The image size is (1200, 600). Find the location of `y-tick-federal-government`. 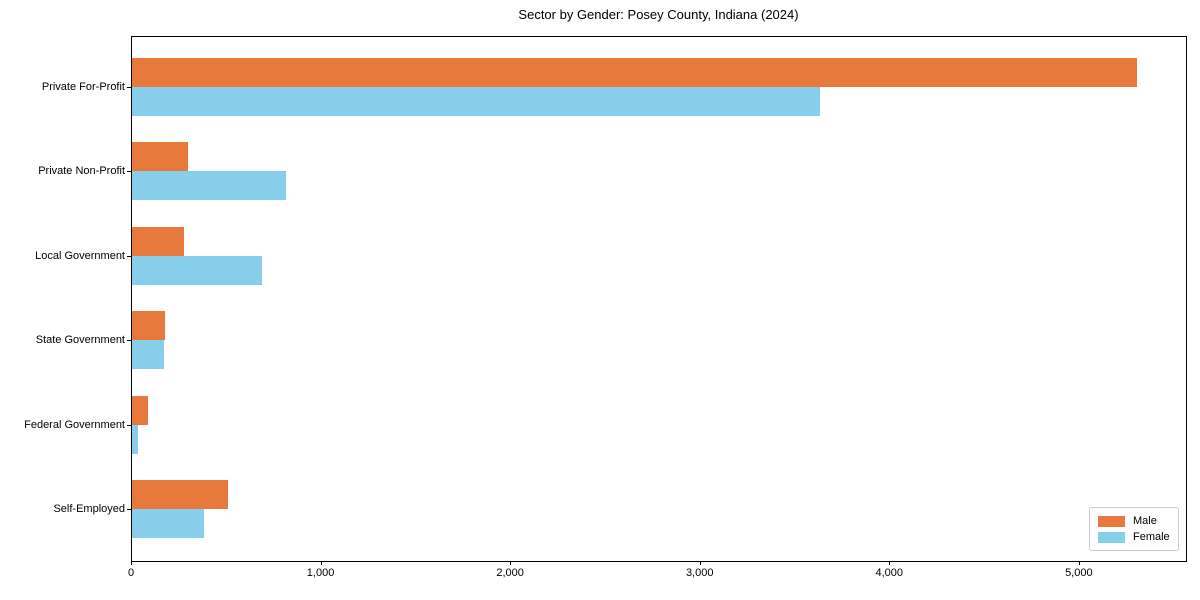

y-tick-federal-government is located at coordinates (129, 425).